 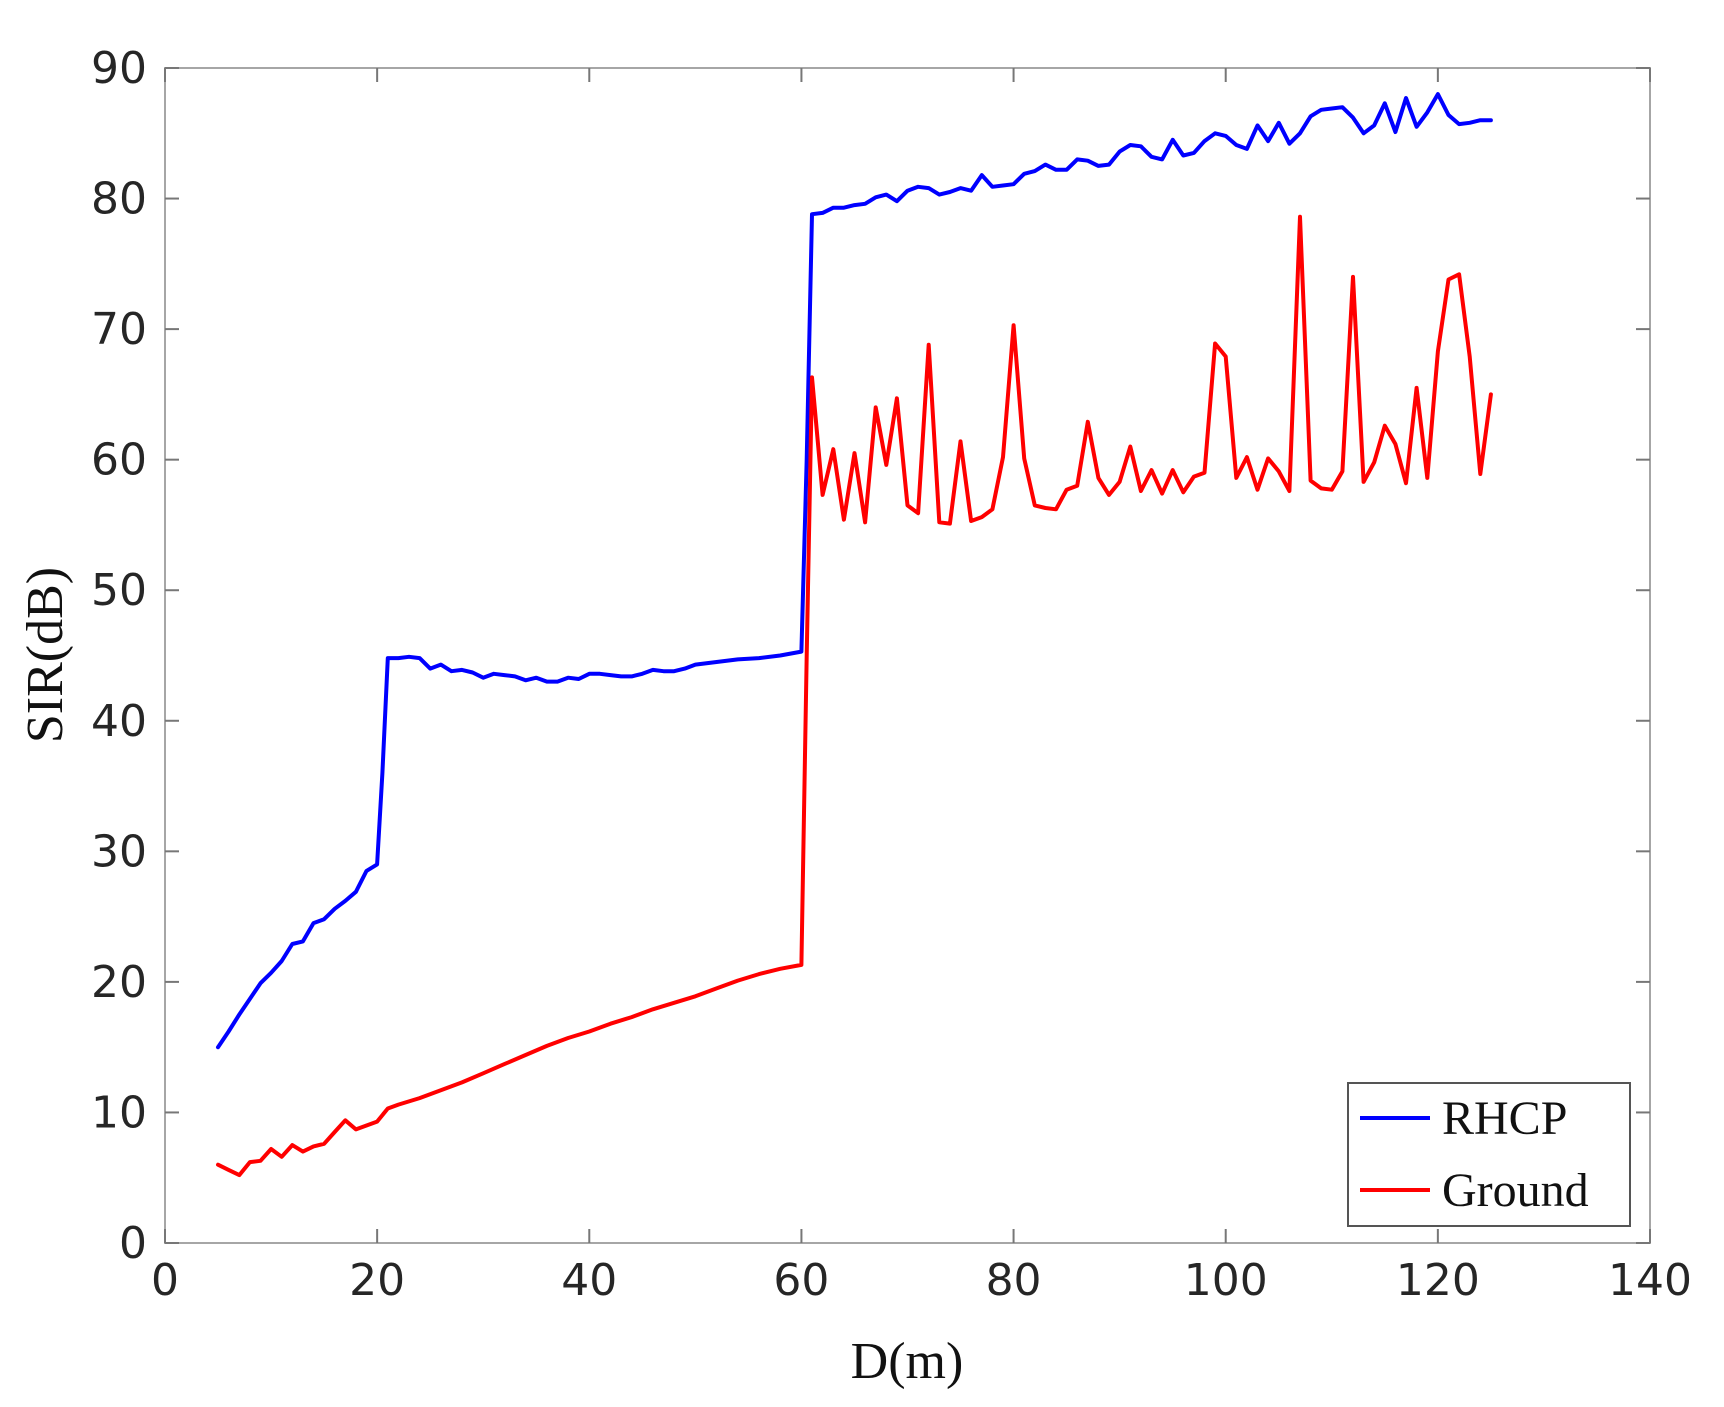 What do you see at coordinates (119, 460) in the screenshot?
I see `y-tick-label-60: 60` at bounding box center [119, 460].